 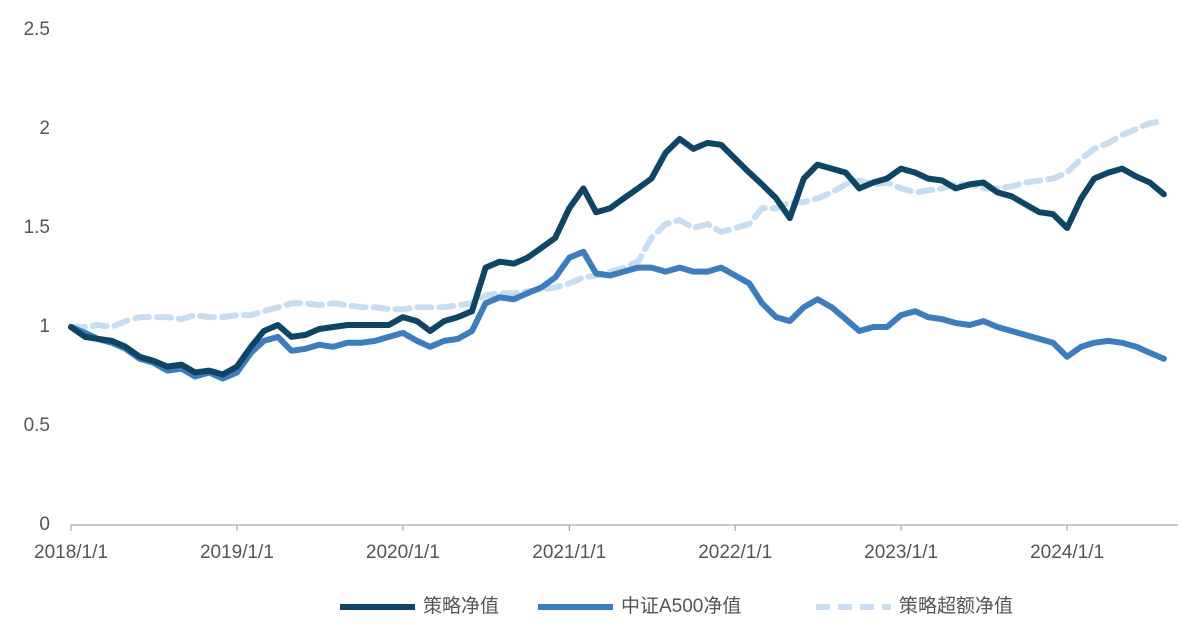 What do you see at coordinates (461, 606) in the screenshot?
I see `legend-label: 策略净值` at bounding box center [461, 606].